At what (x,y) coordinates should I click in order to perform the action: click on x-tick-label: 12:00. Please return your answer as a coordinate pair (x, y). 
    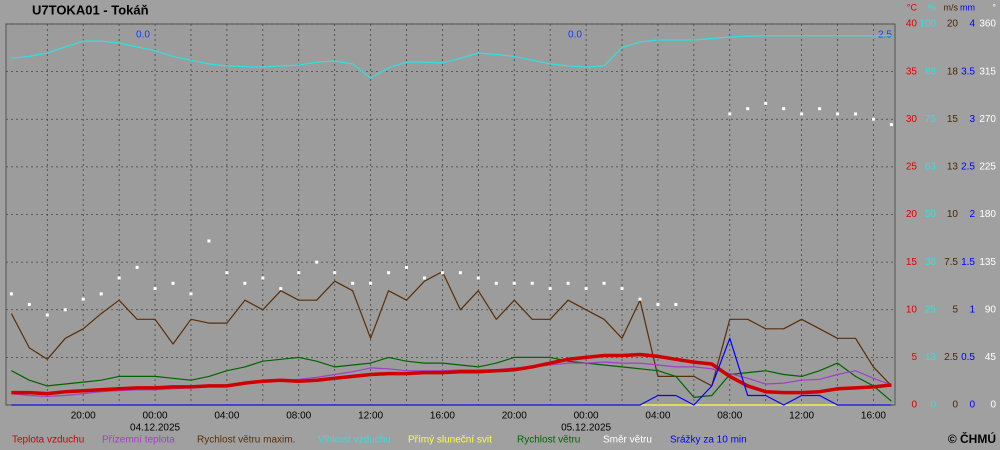
    Looking at the image, I should click on (370, 416).